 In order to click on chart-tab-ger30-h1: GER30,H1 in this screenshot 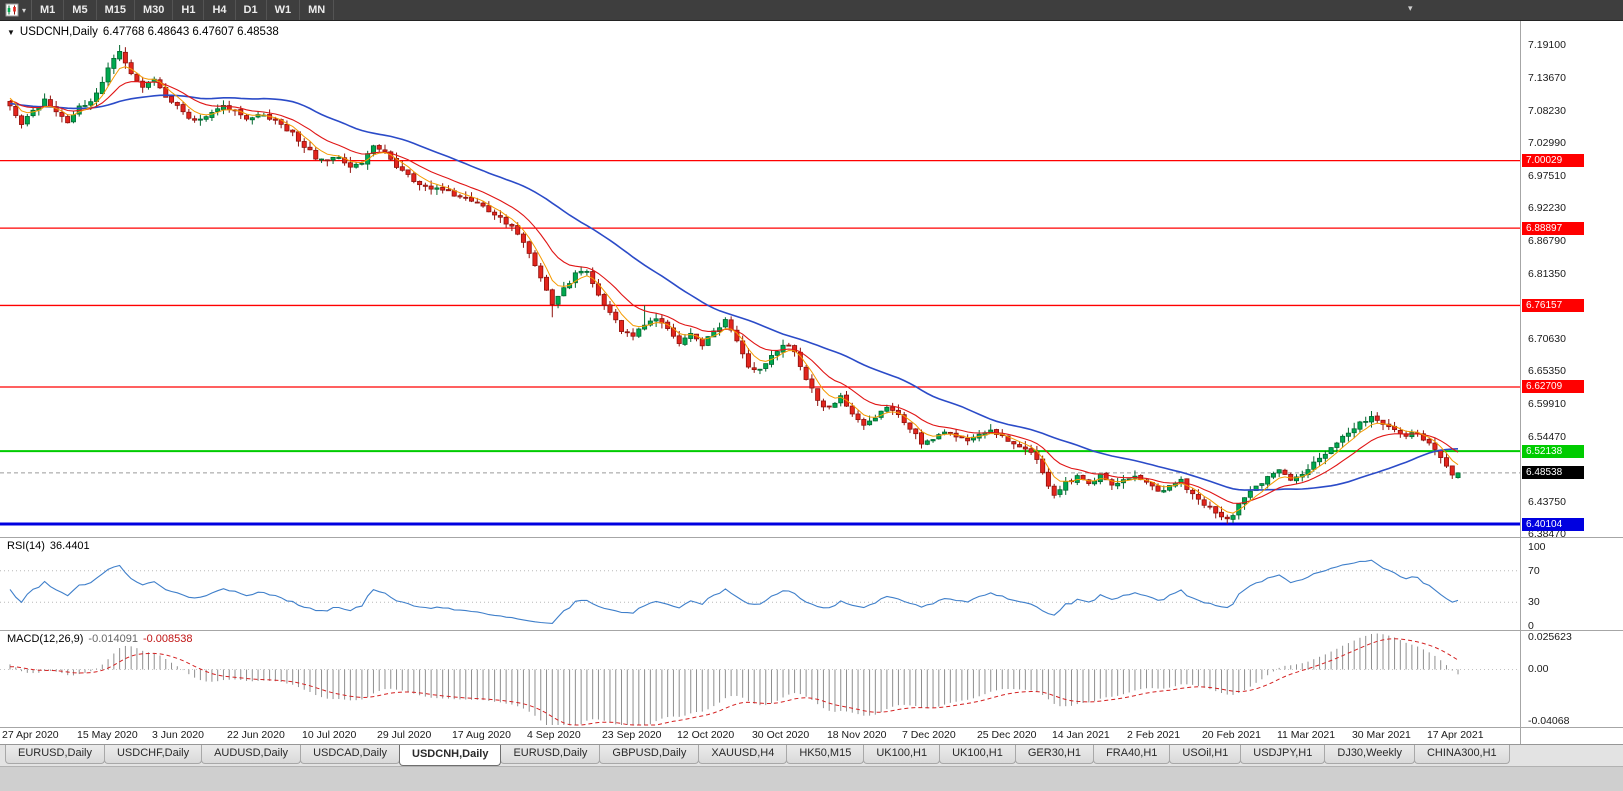, I will do `click(1054, 754)`.